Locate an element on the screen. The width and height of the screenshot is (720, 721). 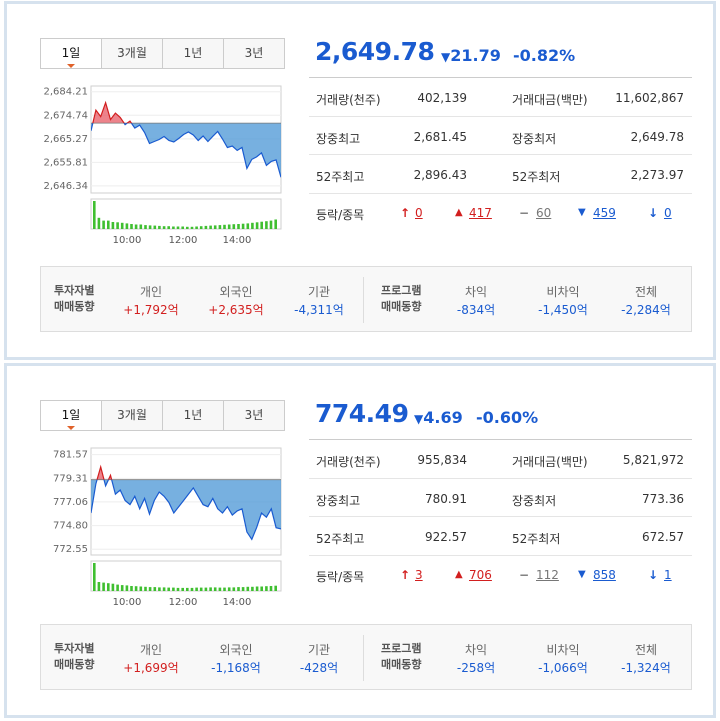
stats-row: 거래량(천주) 402,139 거래대금(백만) 11,602,867 is located at coordinates (500, 97).